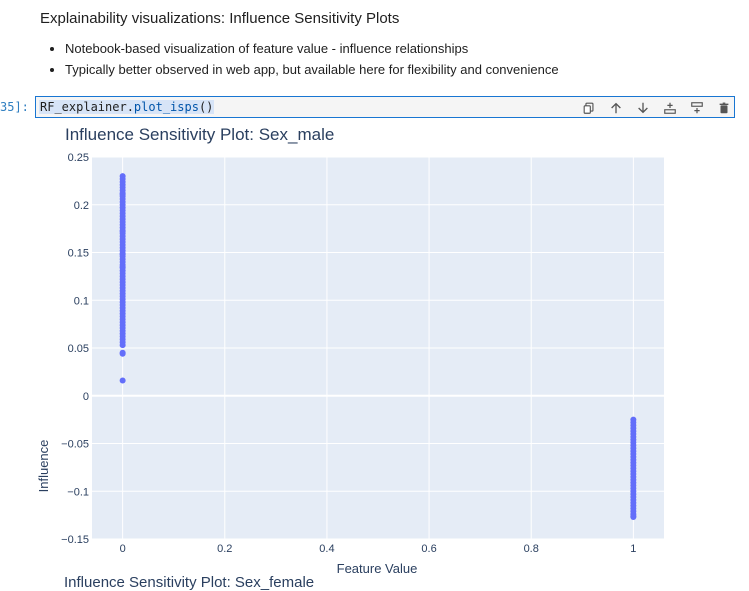 The height and width of the screenshot is (591, 749). What do you see at coordinates (385, 107) in the screenshot?
I see `code-cell-editor: RF_explainer.plot_isps()` at bounding box center [385, 107].